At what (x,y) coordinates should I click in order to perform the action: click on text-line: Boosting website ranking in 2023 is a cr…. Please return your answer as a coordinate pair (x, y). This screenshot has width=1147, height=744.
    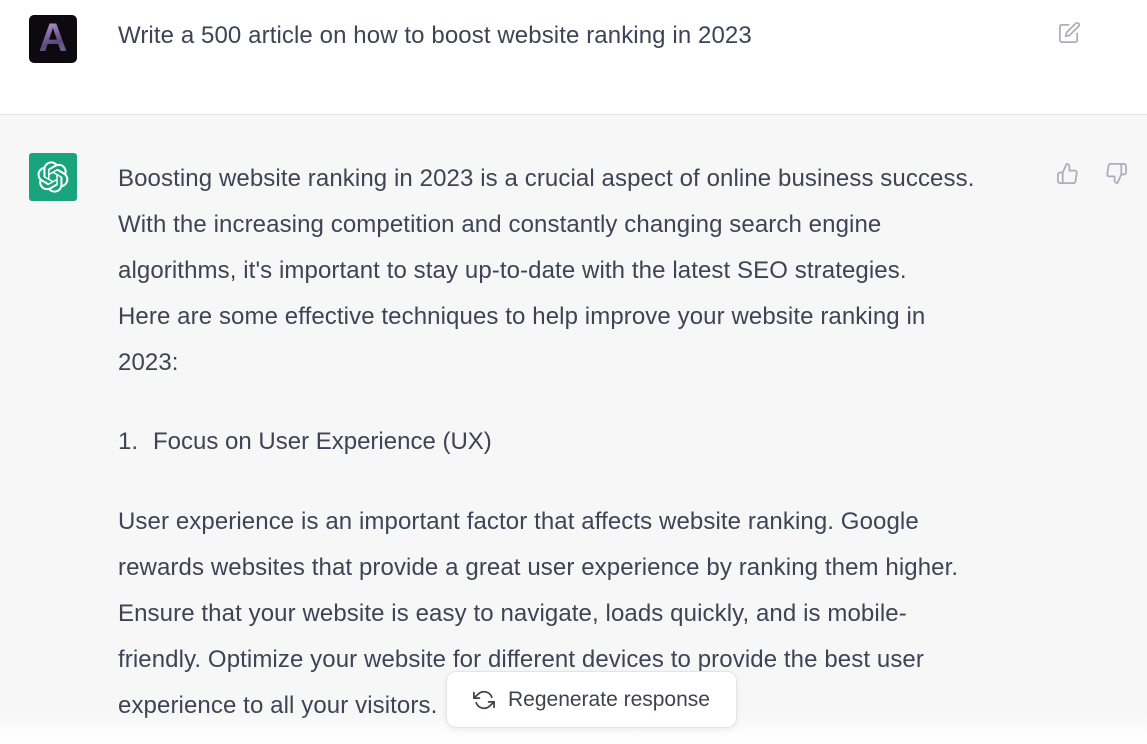
    Looking at the image, I should click on (546, 178).